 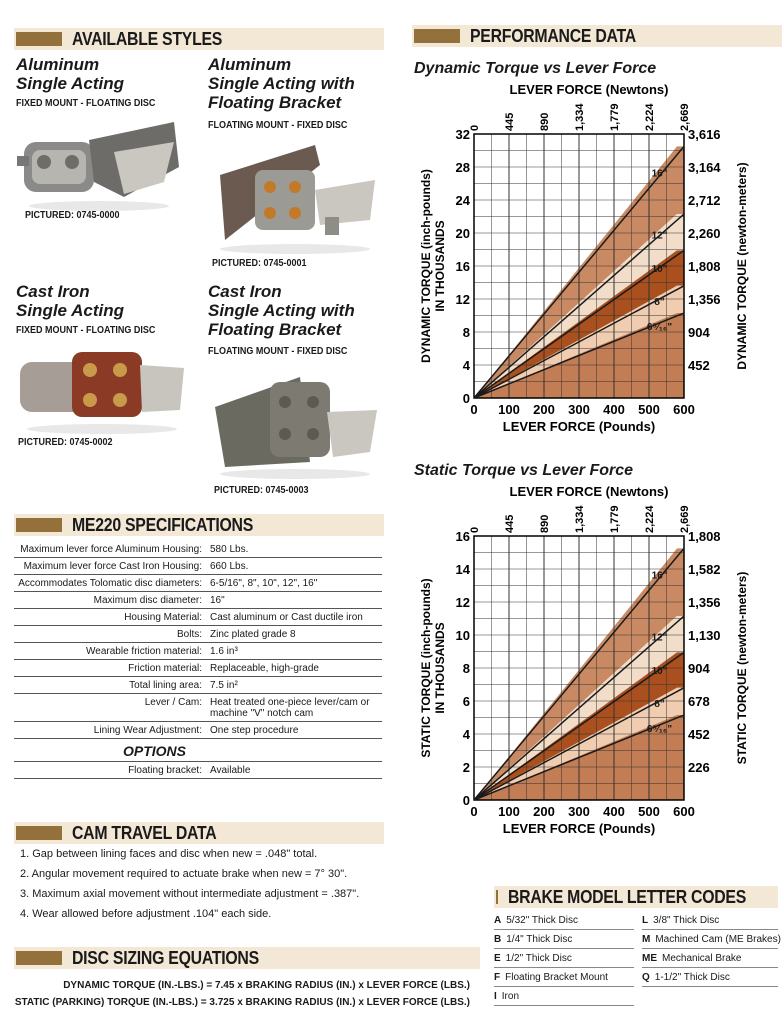 I want to click on spec-key: Accommodates Tolomatic disc diameters:, so click(x=110, y=583).